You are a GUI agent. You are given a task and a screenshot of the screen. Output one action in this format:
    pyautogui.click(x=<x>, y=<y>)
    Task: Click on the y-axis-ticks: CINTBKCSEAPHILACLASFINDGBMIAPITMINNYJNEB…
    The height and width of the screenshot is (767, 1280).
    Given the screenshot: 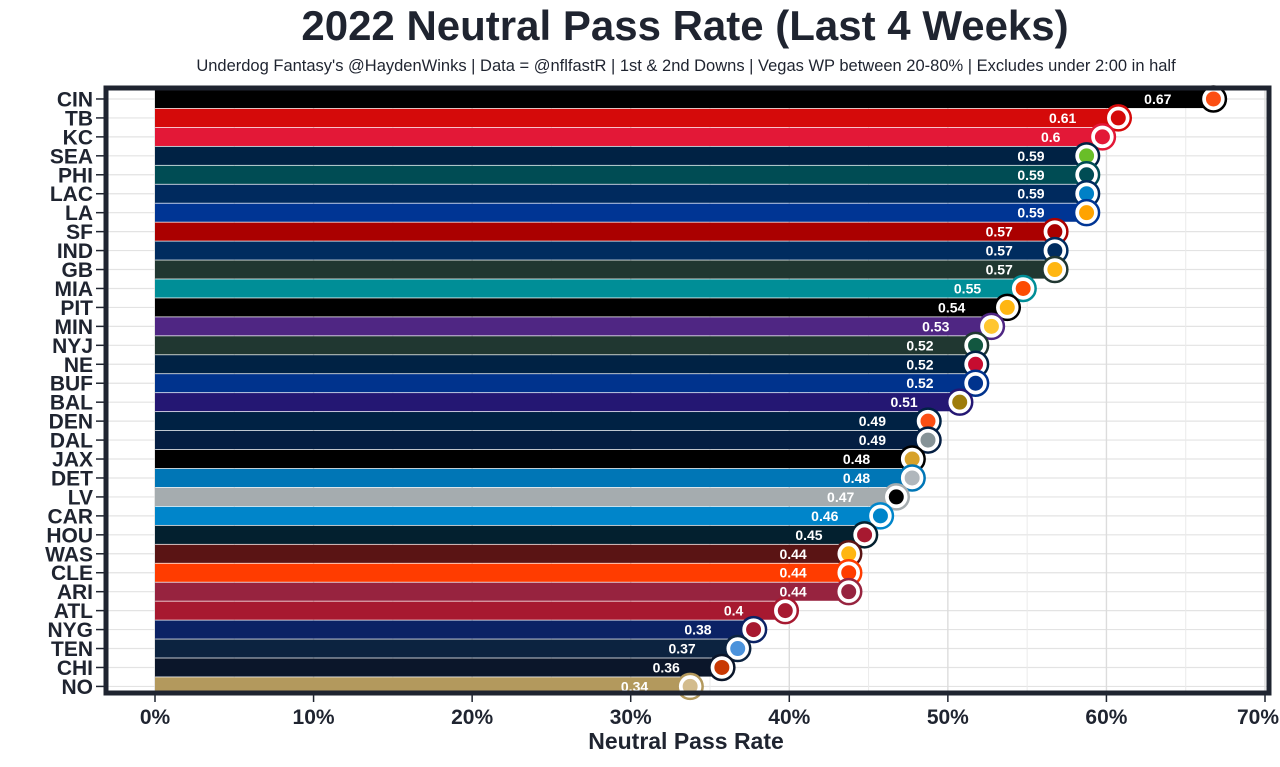 What is the action you would take?
    pyautogui.click(x=74, y=393)
    